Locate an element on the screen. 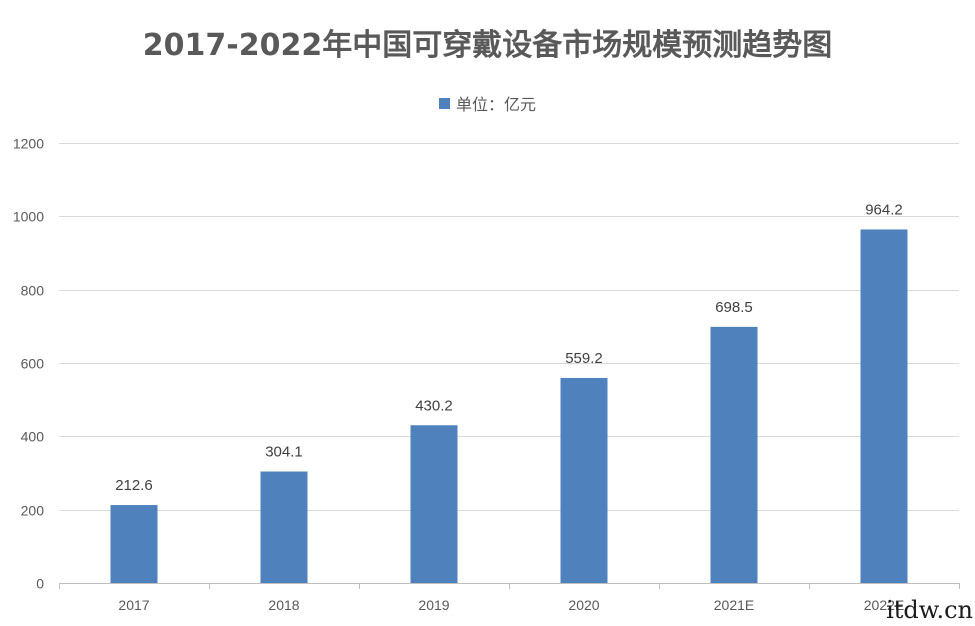 This screenshot has height=626, width=975. legend: 单位：亿元 is located at coordinates (487, 103).